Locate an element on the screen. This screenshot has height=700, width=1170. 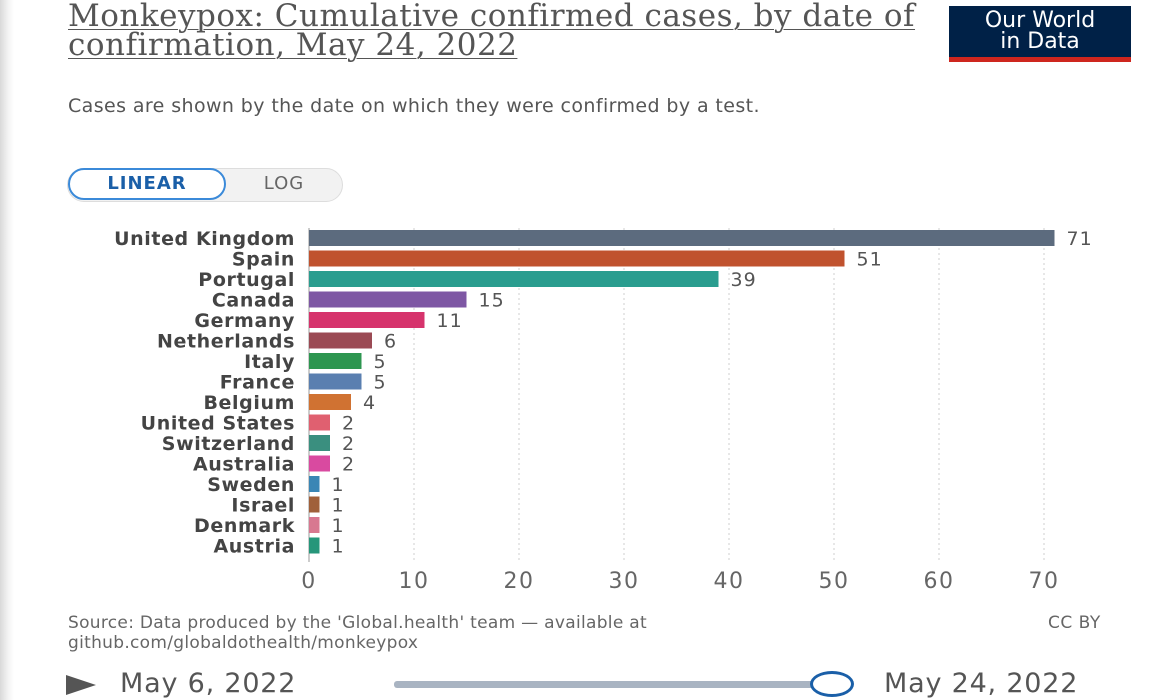
data-label: 4 is located at coordinates (369, 403).